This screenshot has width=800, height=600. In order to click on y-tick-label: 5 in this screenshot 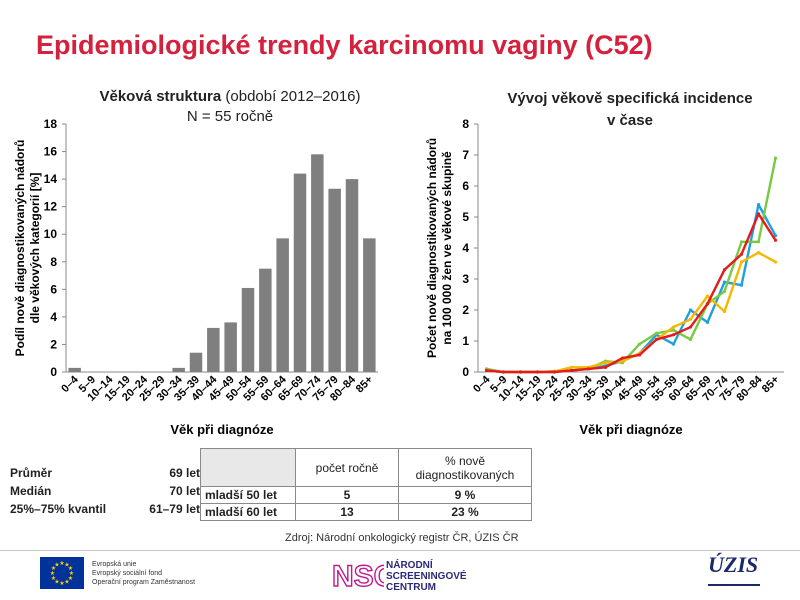, I will do `click(465, 217)`.